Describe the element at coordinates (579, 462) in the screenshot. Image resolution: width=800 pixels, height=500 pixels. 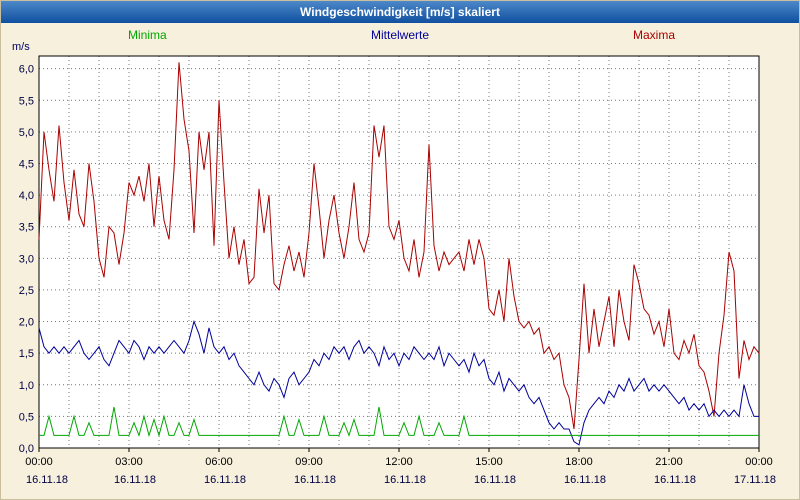
I see `x-tick-time: 18:00` at that location.